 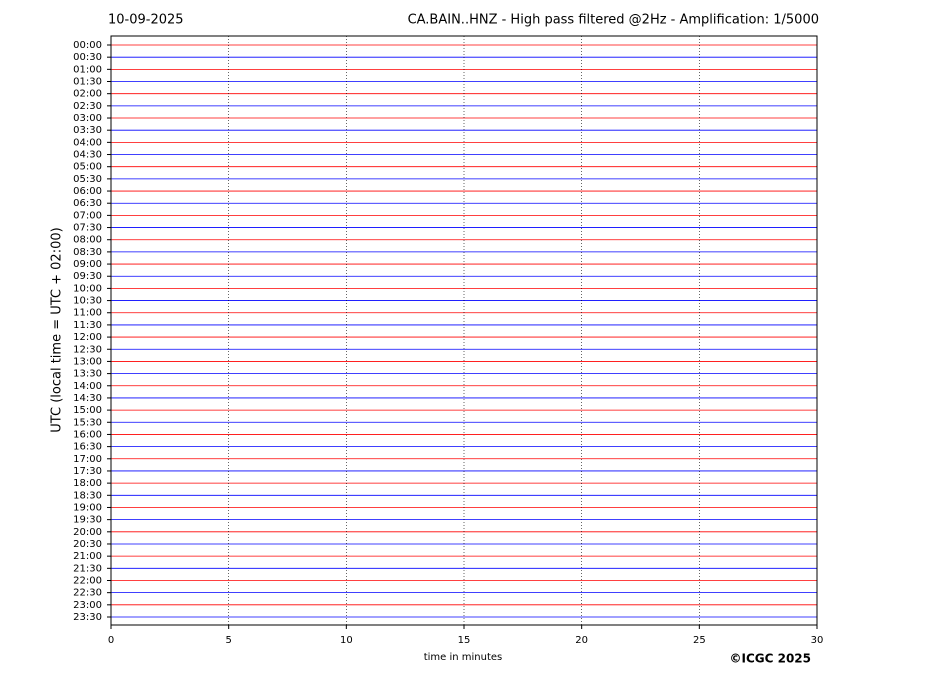 What do you see at coordinates (87, 252) in the screenshot?
I see `y-tick-label: 08:30` at bounding box center [87, 252].